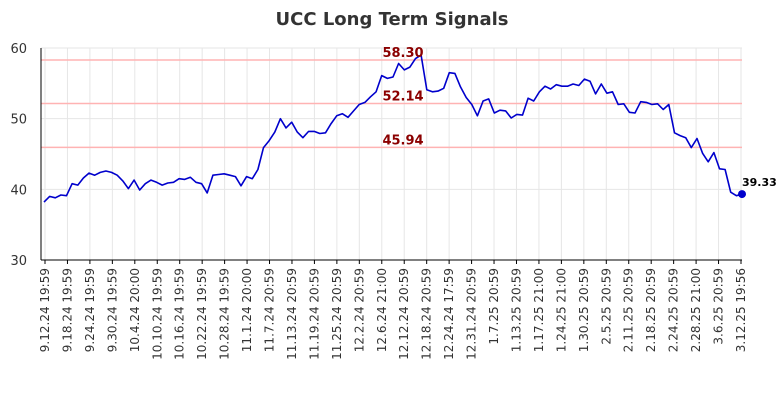 The image size is (784, 404). I want to click on x-tick-label: 1.7.25 20:59, so click(494, 306).